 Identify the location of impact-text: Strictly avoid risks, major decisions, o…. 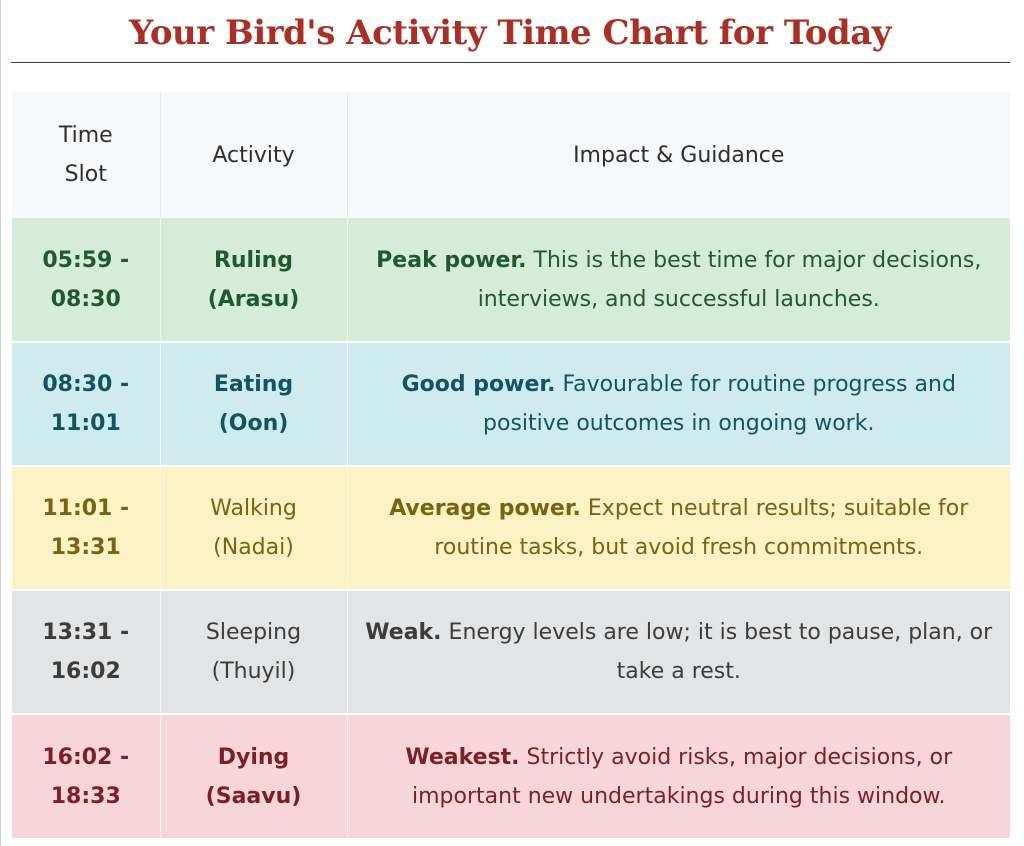
(682, 776).